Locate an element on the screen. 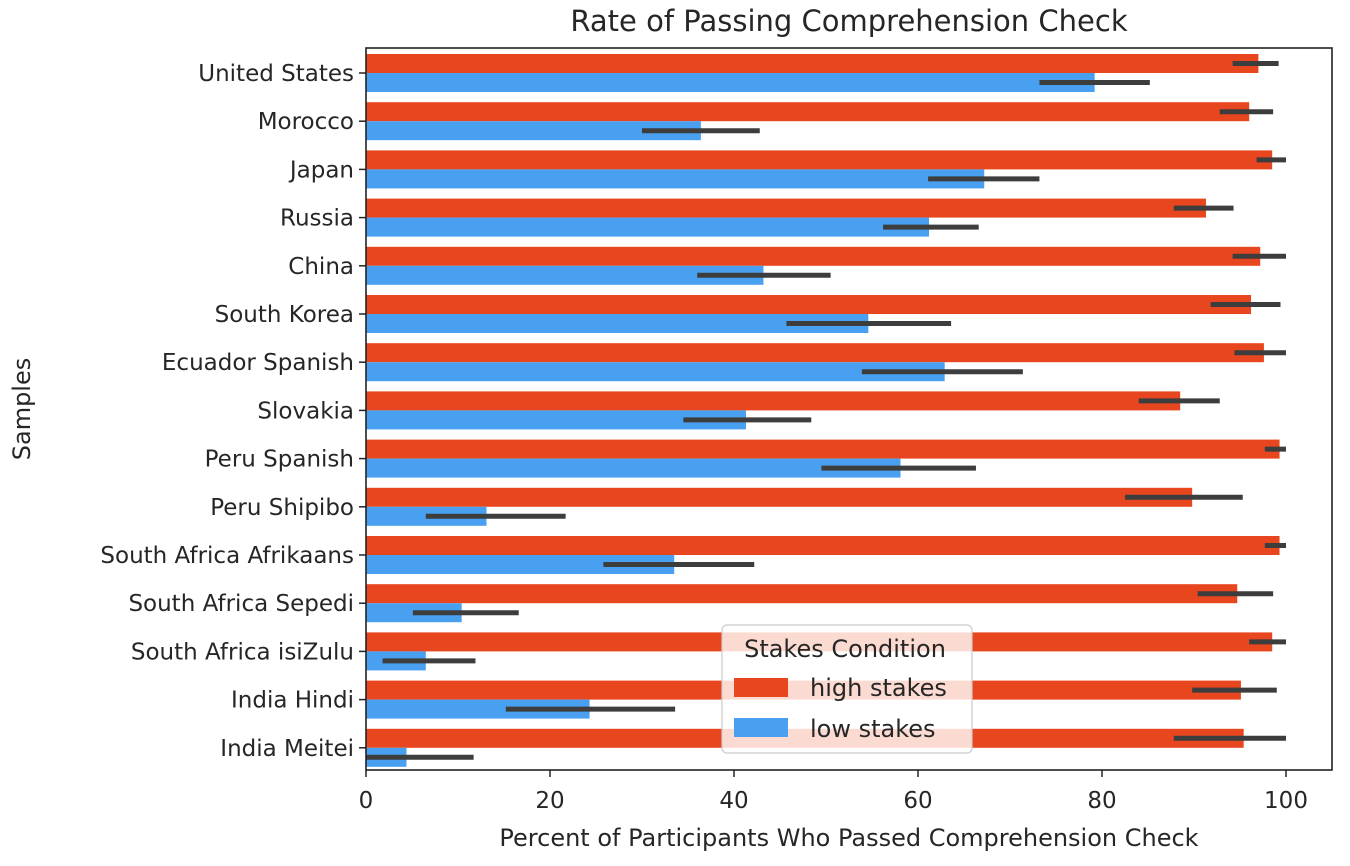 This screenshot has width=1350, height=866. bar-united-states-high-stakes is located at coordinates (812, 63).